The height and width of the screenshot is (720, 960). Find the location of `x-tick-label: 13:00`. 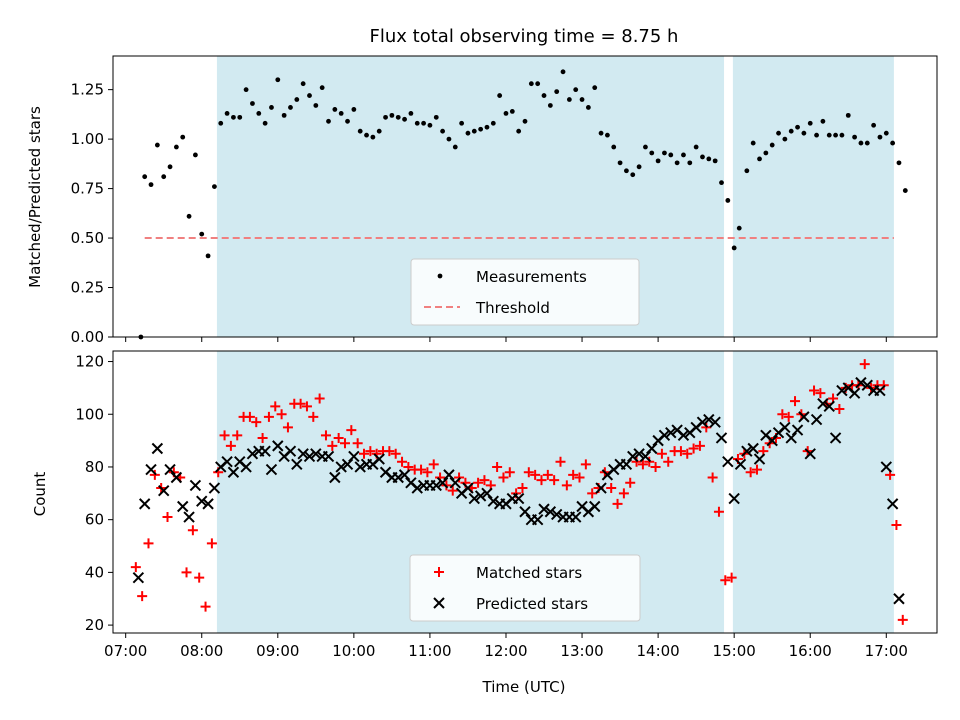

x-tick-label: 13:00 is located at coordinates (581, 651).